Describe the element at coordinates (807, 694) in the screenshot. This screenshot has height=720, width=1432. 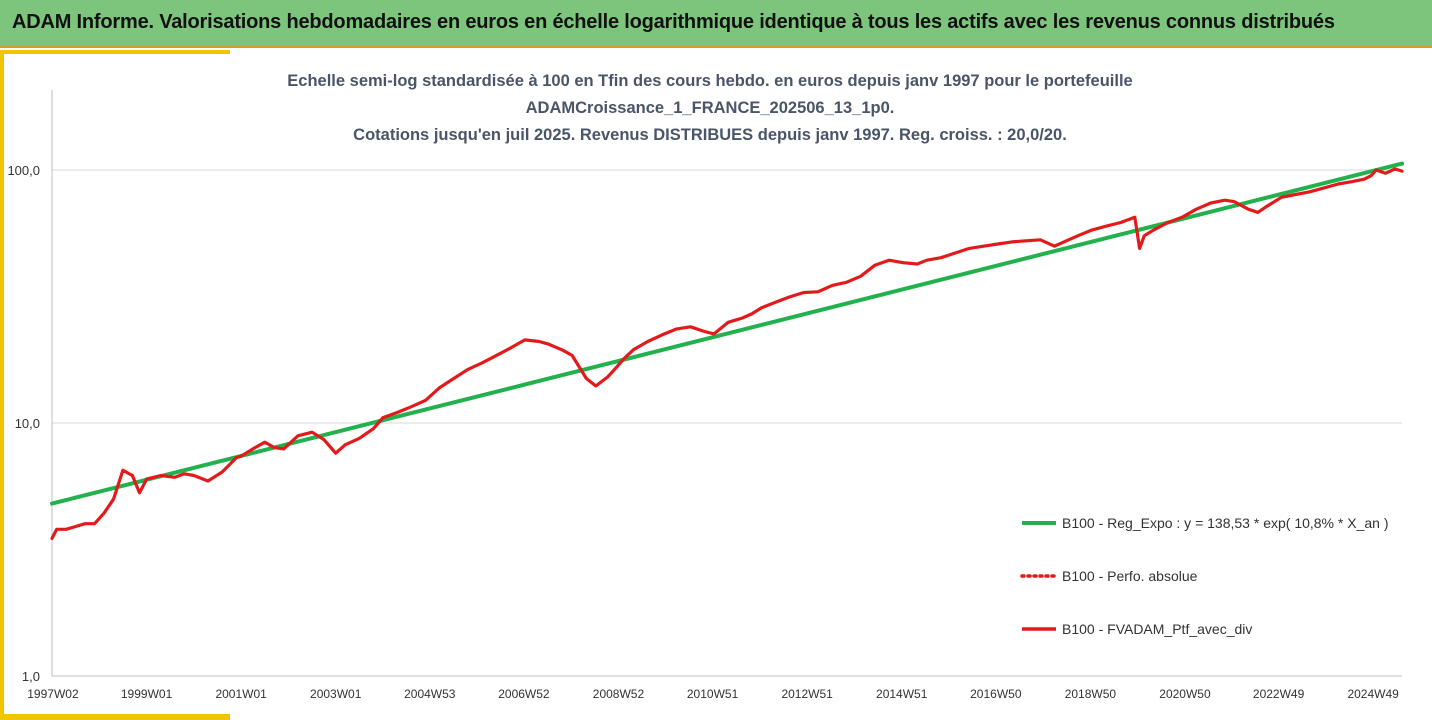
I see `x-tick-label-8: 2012W51` at that location.